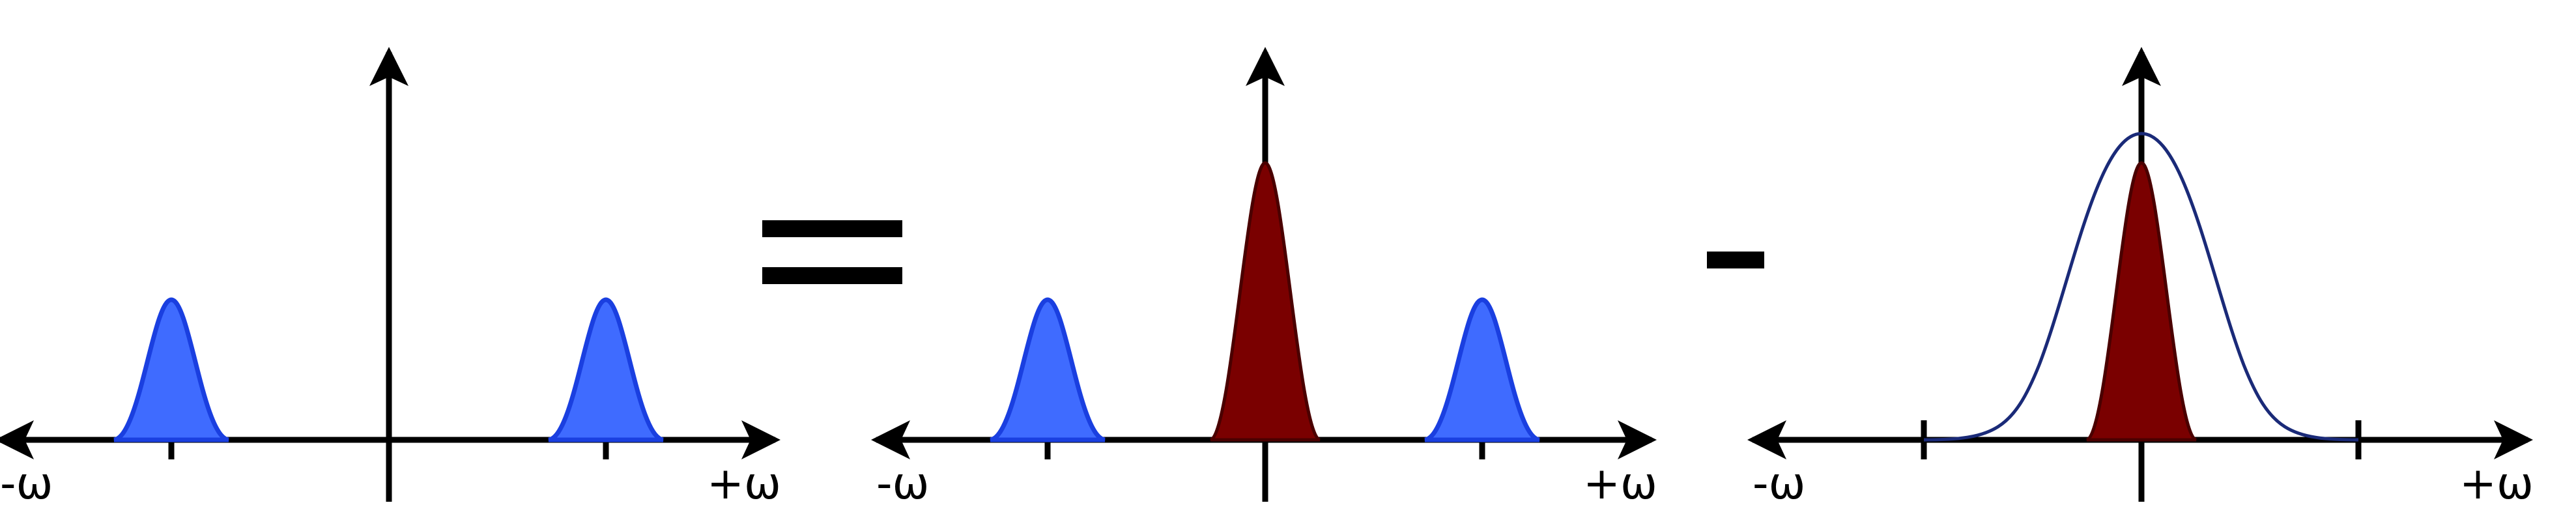  I want to click on filter-response-curve, so click(2141, 287).